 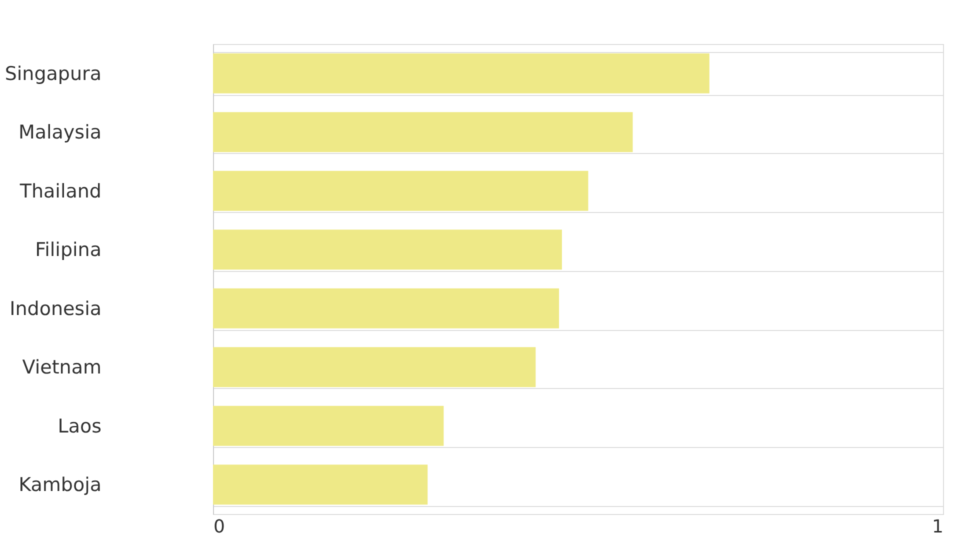 What do you see at coordinates (68, 250) in the screenshot?
I see `y-tick-label: Filipina` at bounding box center [68, 250].